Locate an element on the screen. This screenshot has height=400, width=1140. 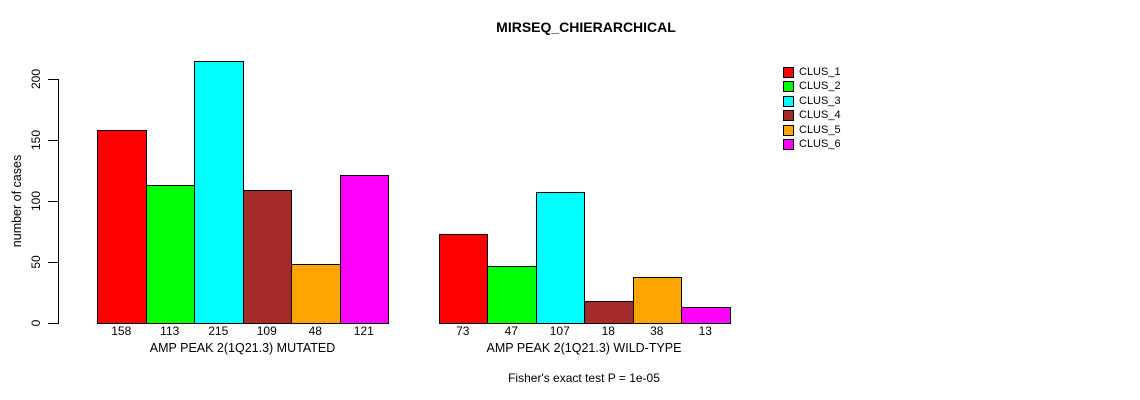
legend-label: CLUS_3 is located at coordinates (820, 101).